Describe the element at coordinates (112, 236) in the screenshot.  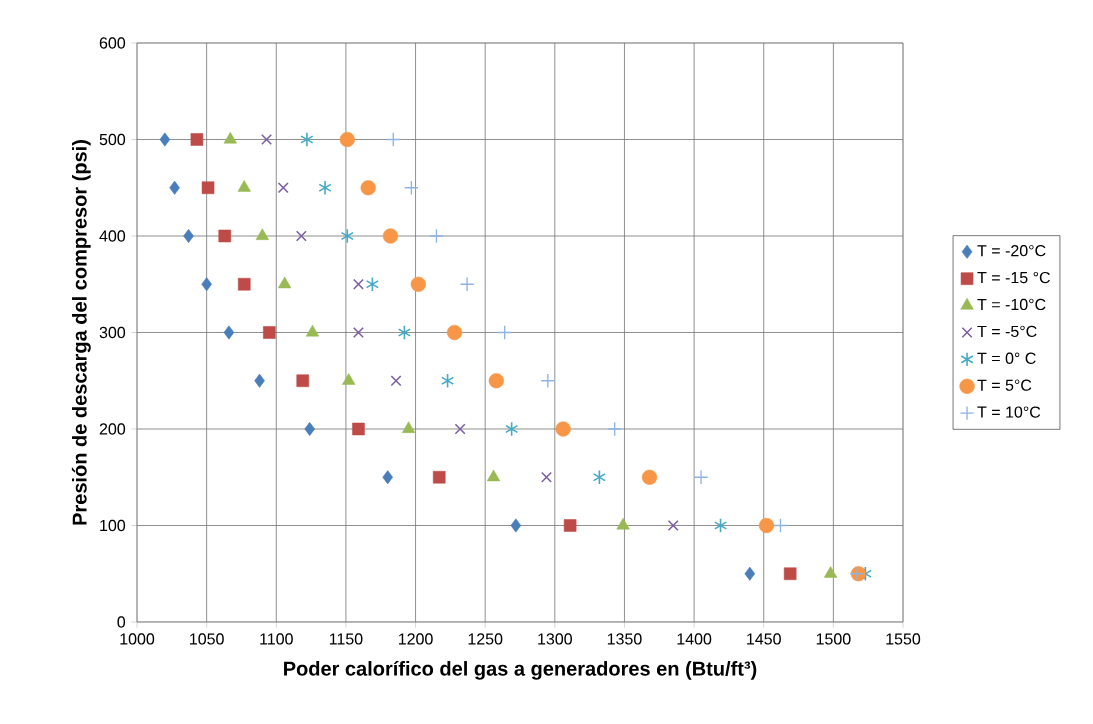
I see `y-tick-label: 400` at that location.